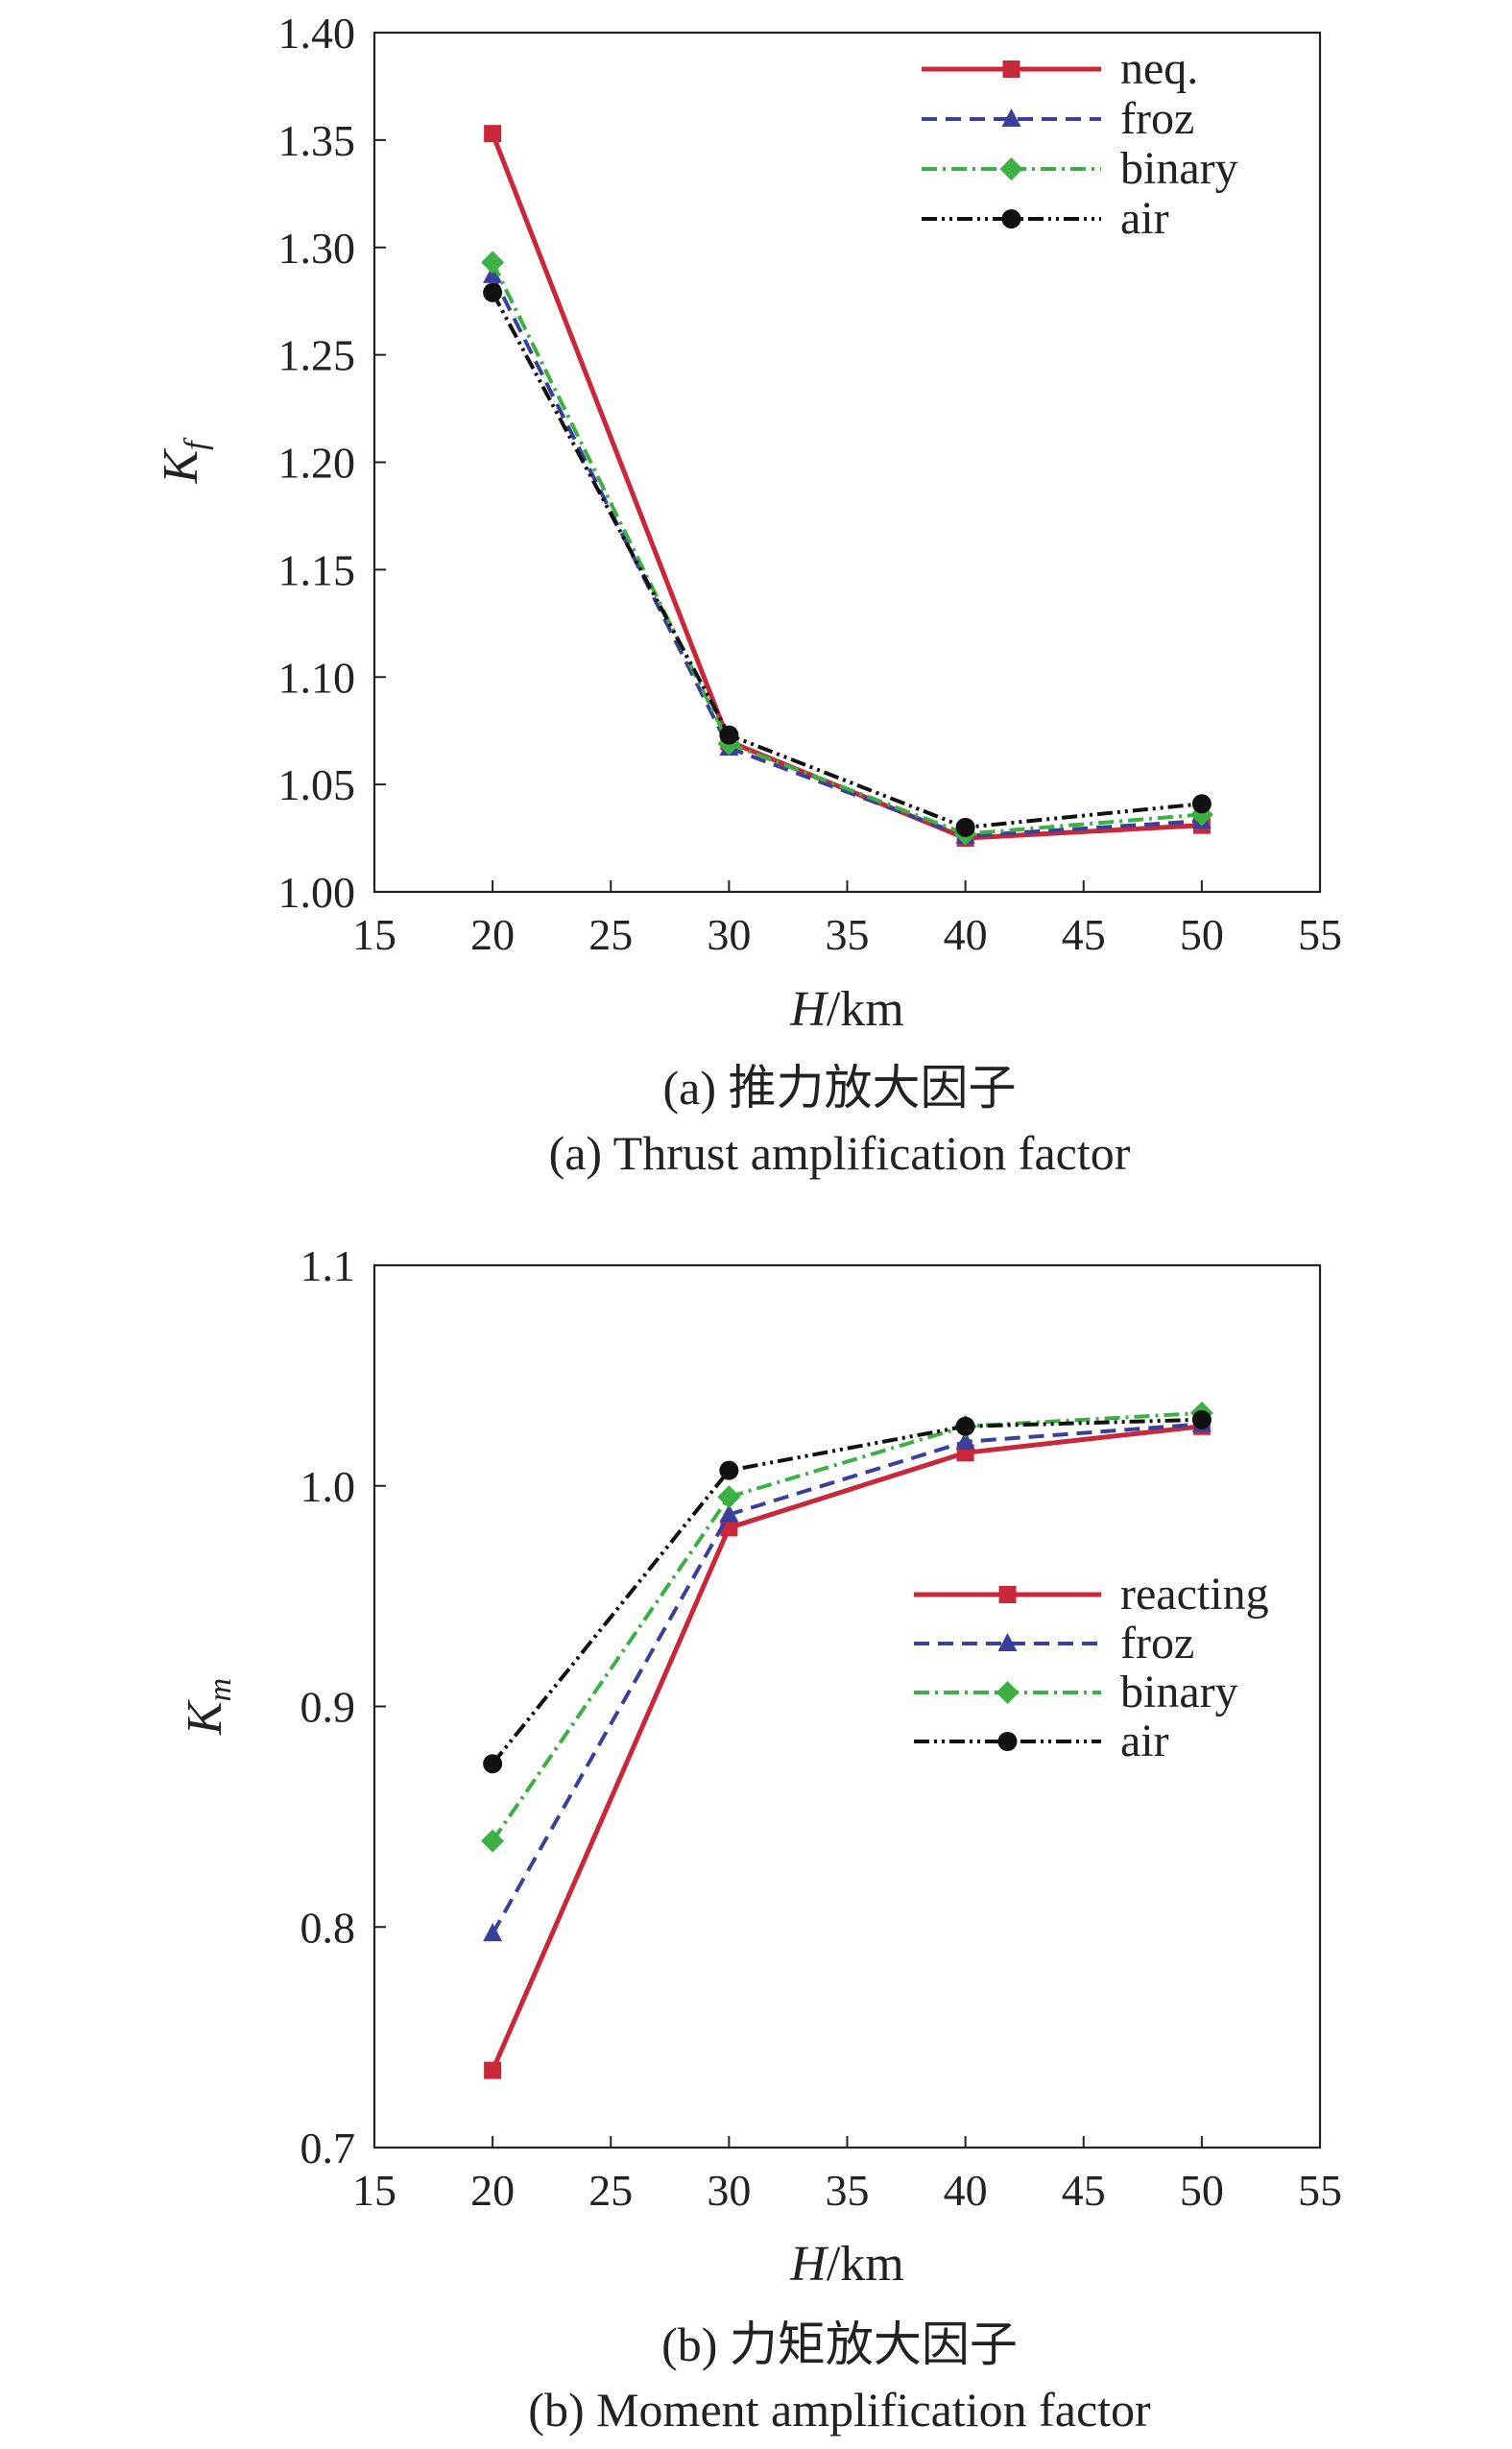  Describe the element at coordinates (328, 1707) in the screenshot. I see `y-tick-label: 0.9` at that location.